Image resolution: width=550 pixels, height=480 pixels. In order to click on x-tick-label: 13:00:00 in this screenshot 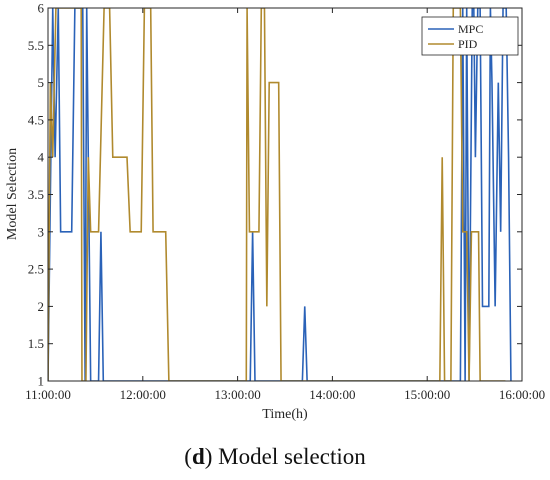, I will do `click(237, 394)`.